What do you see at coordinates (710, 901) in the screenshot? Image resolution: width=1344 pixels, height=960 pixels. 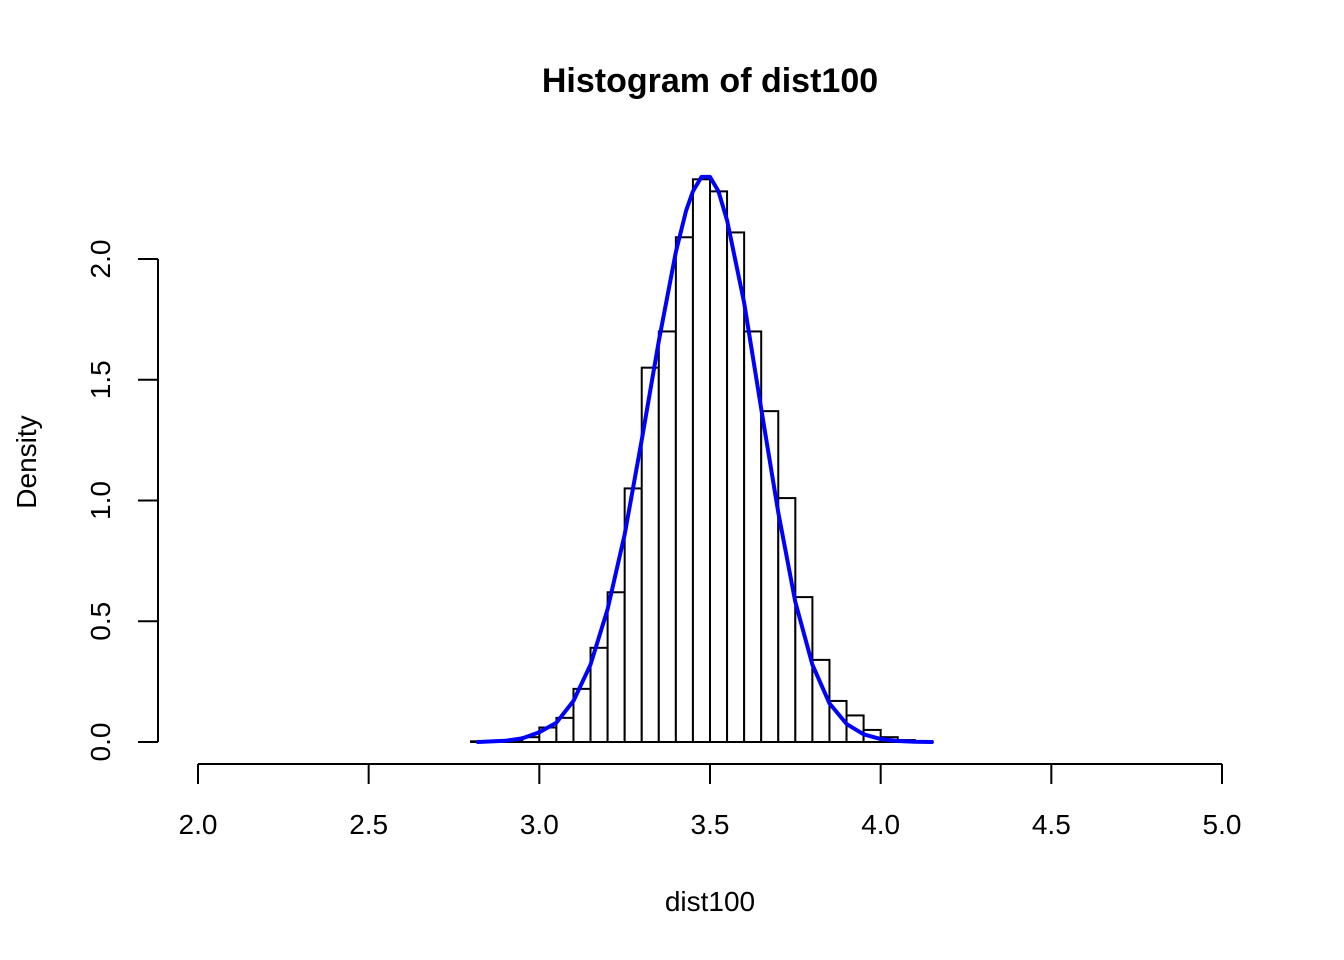 I see `x-axis-label: dist100` at bounding box center [710, 901].